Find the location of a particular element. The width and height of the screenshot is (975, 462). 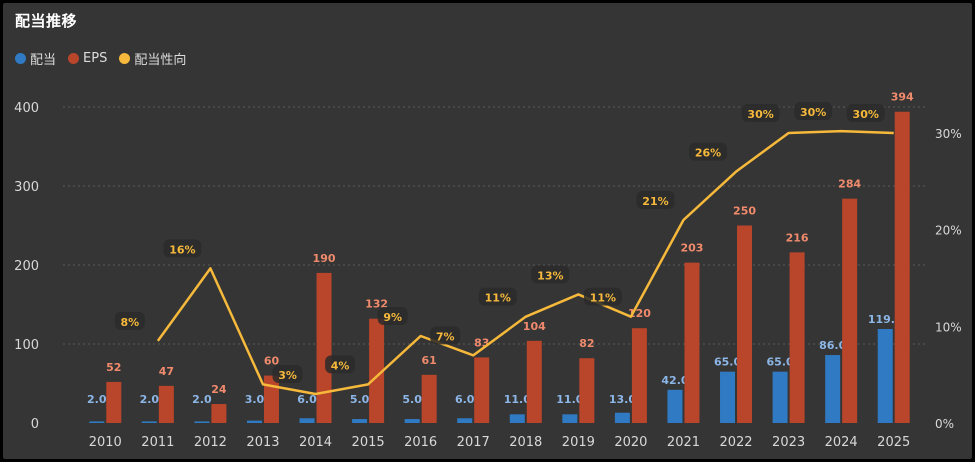

bar-eps-label: 83 is located at coordinates (481, 342).